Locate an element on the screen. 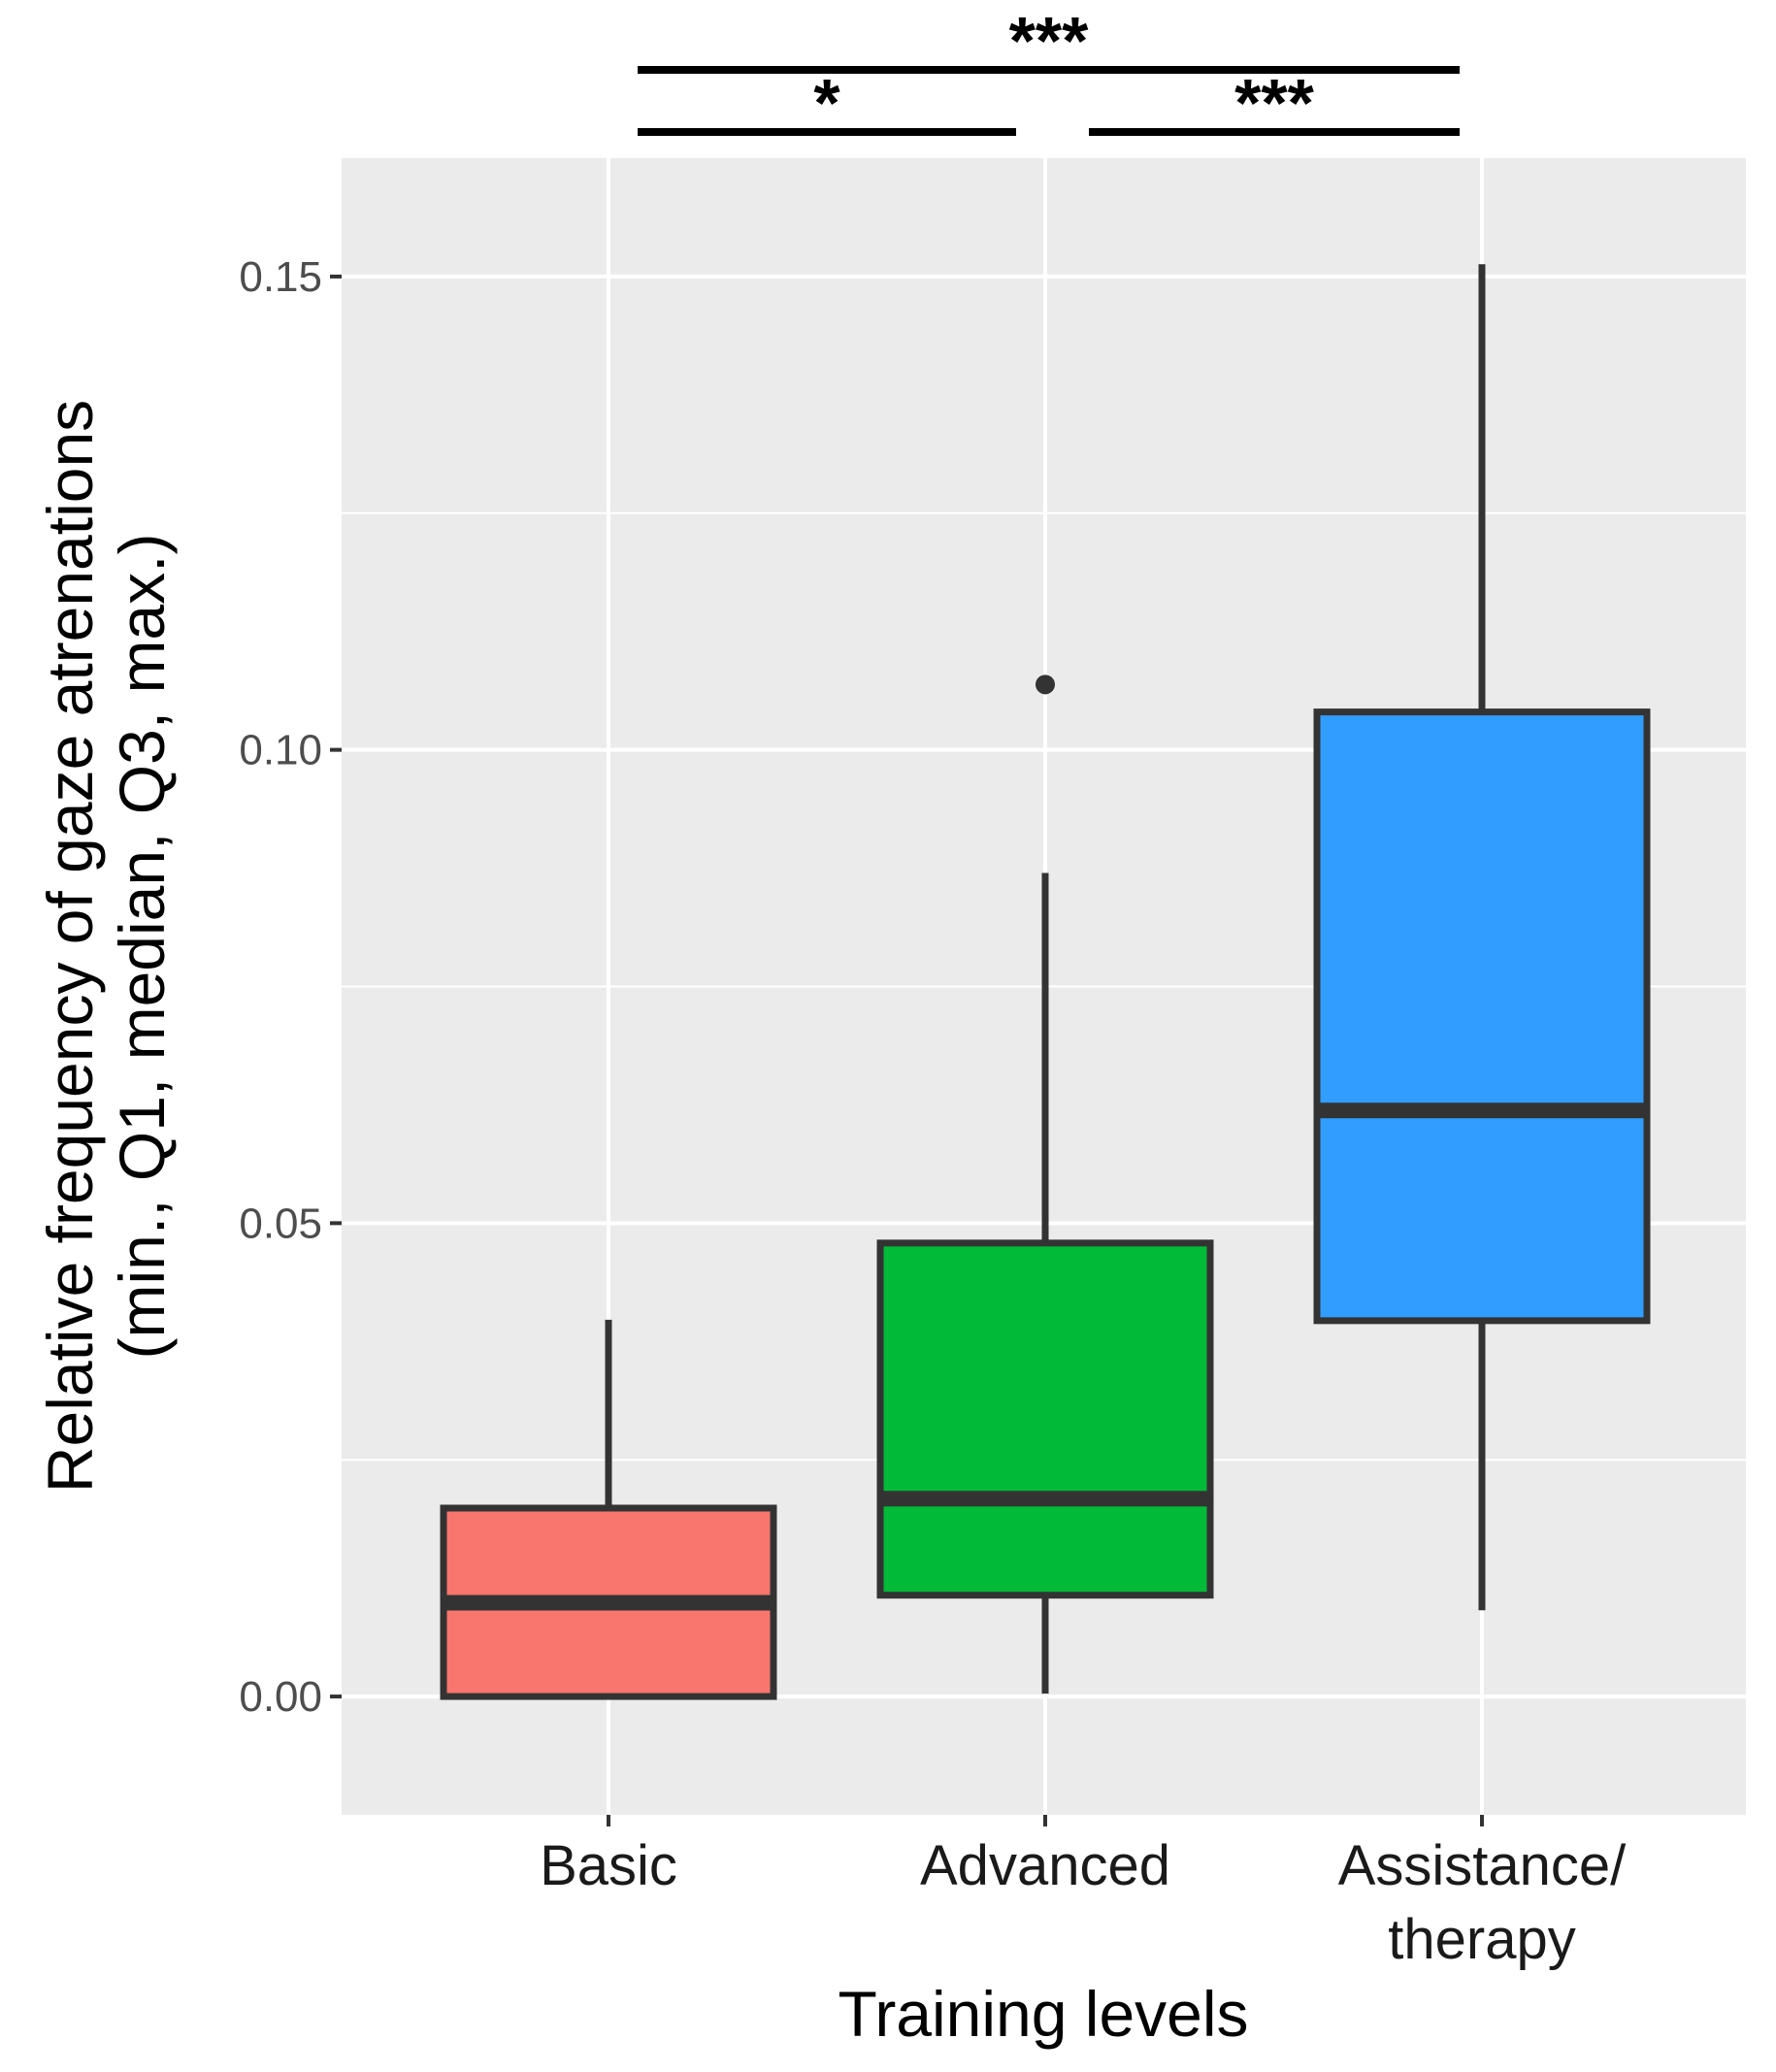 The width and height of the screenshot is (1776, 2072). y-tick-label: 0.05 is located at coordinates (281, 1223).